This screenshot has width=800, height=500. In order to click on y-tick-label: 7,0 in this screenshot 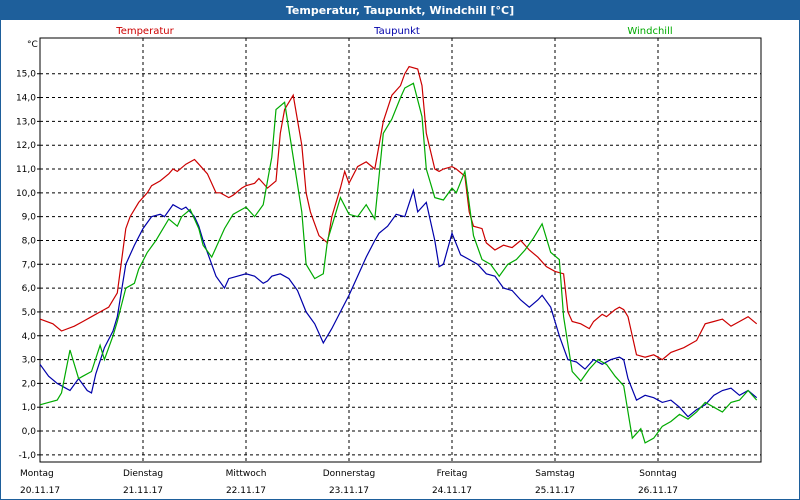, I will do `click(29, 265)`.